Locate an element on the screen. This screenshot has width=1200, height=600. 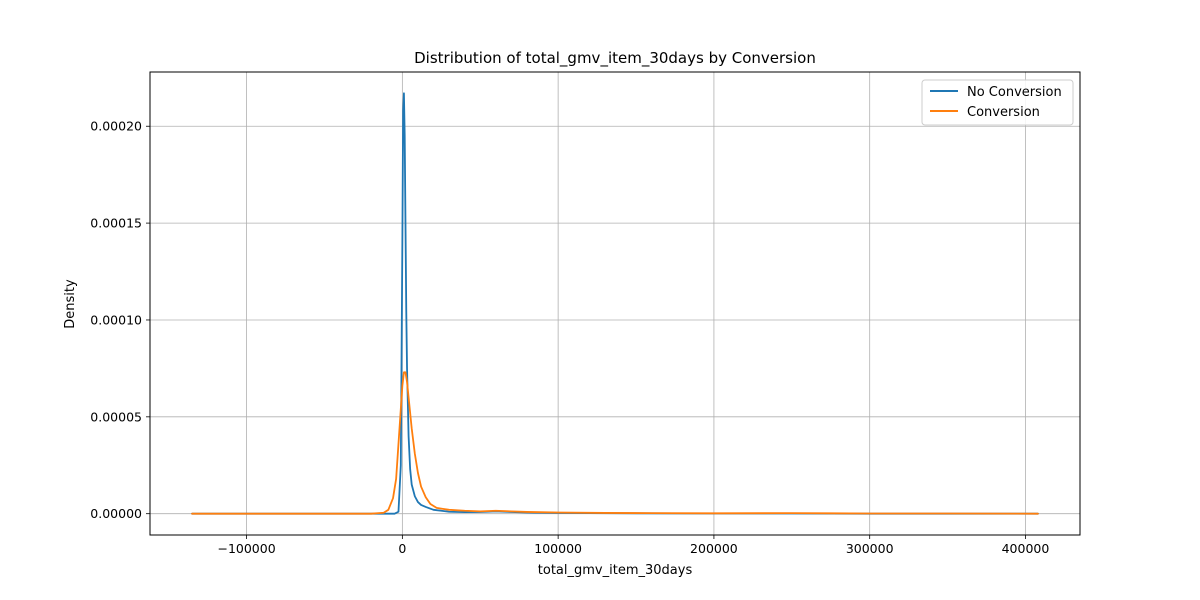
legend-box is located at coordinates (997, 102).